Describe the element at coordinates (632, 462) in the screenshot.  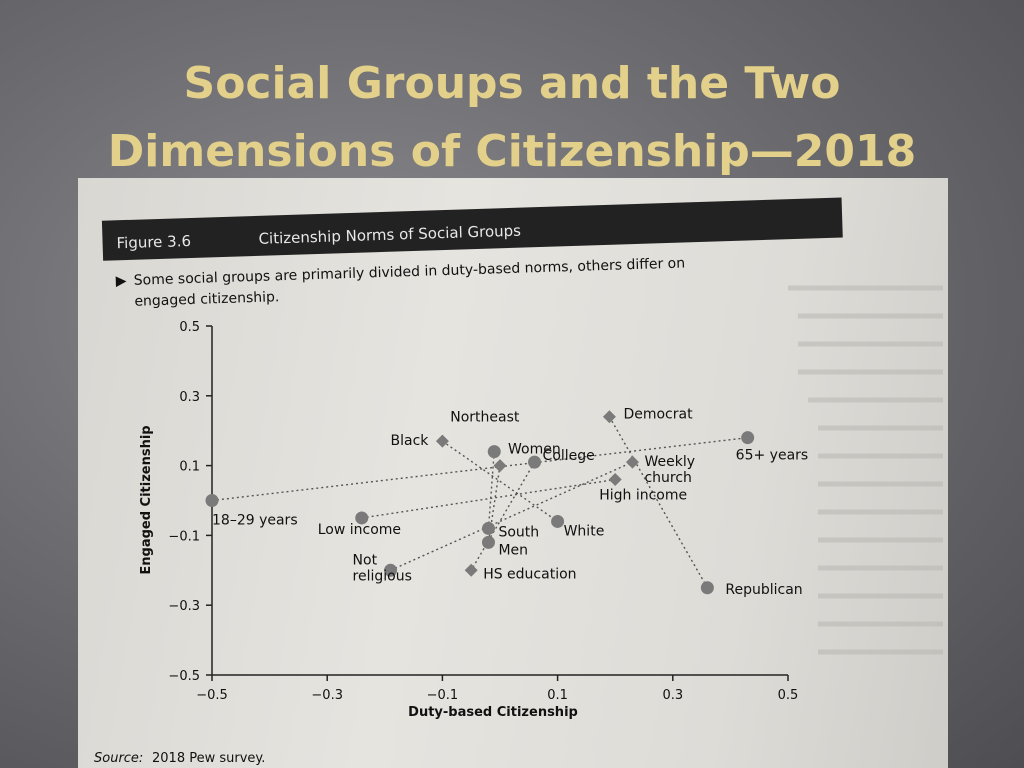
I see `point-weekly-church` at that location.